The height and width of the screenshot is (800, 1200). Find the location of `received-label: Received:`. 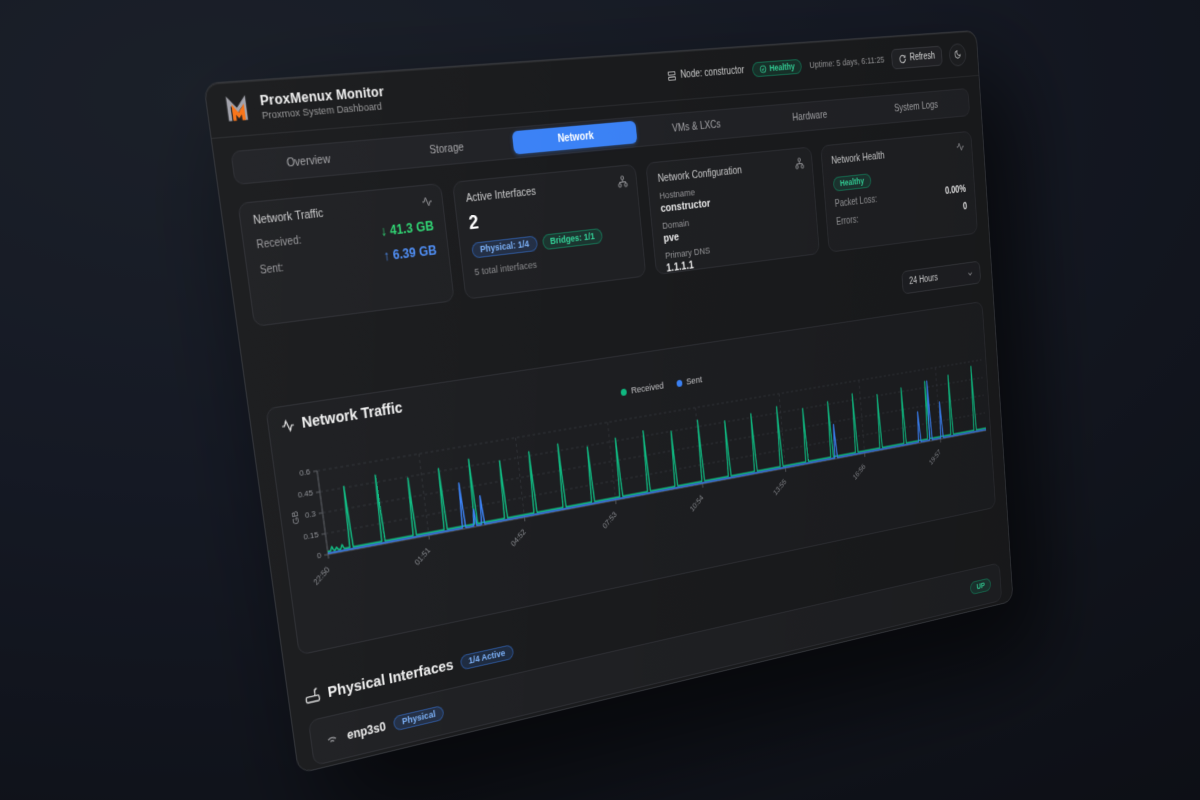

received-label: Received: is located at coordinates (279, 243).